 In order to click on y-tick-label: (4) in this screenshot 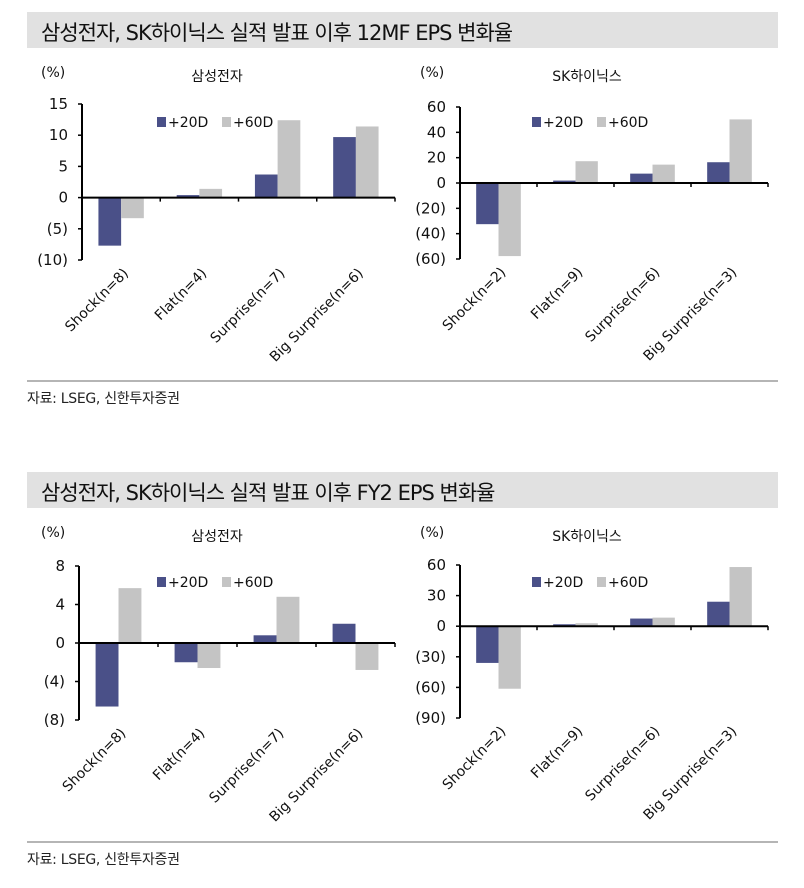, I will do `click(54, 682)`.